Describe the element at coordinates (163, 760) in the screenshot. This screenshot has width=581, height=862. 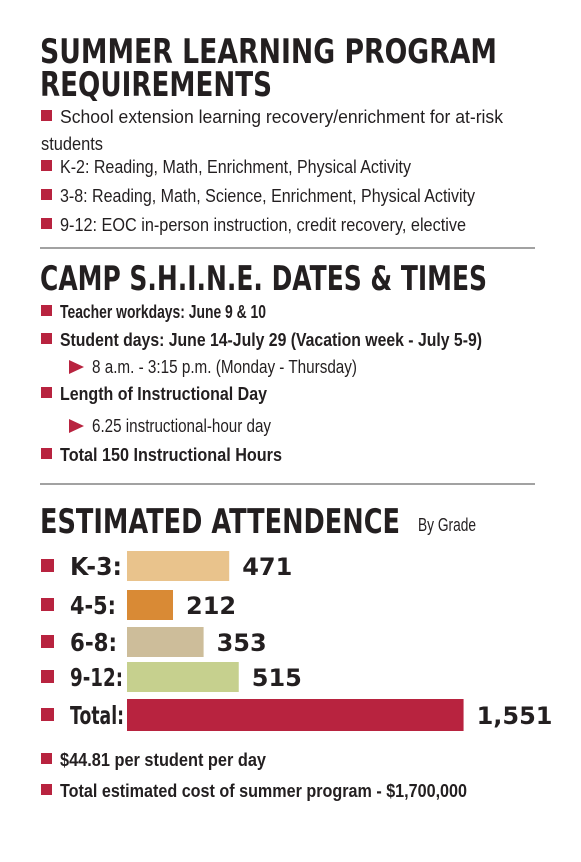
I see `note: $44.81 per student per day` at that location.